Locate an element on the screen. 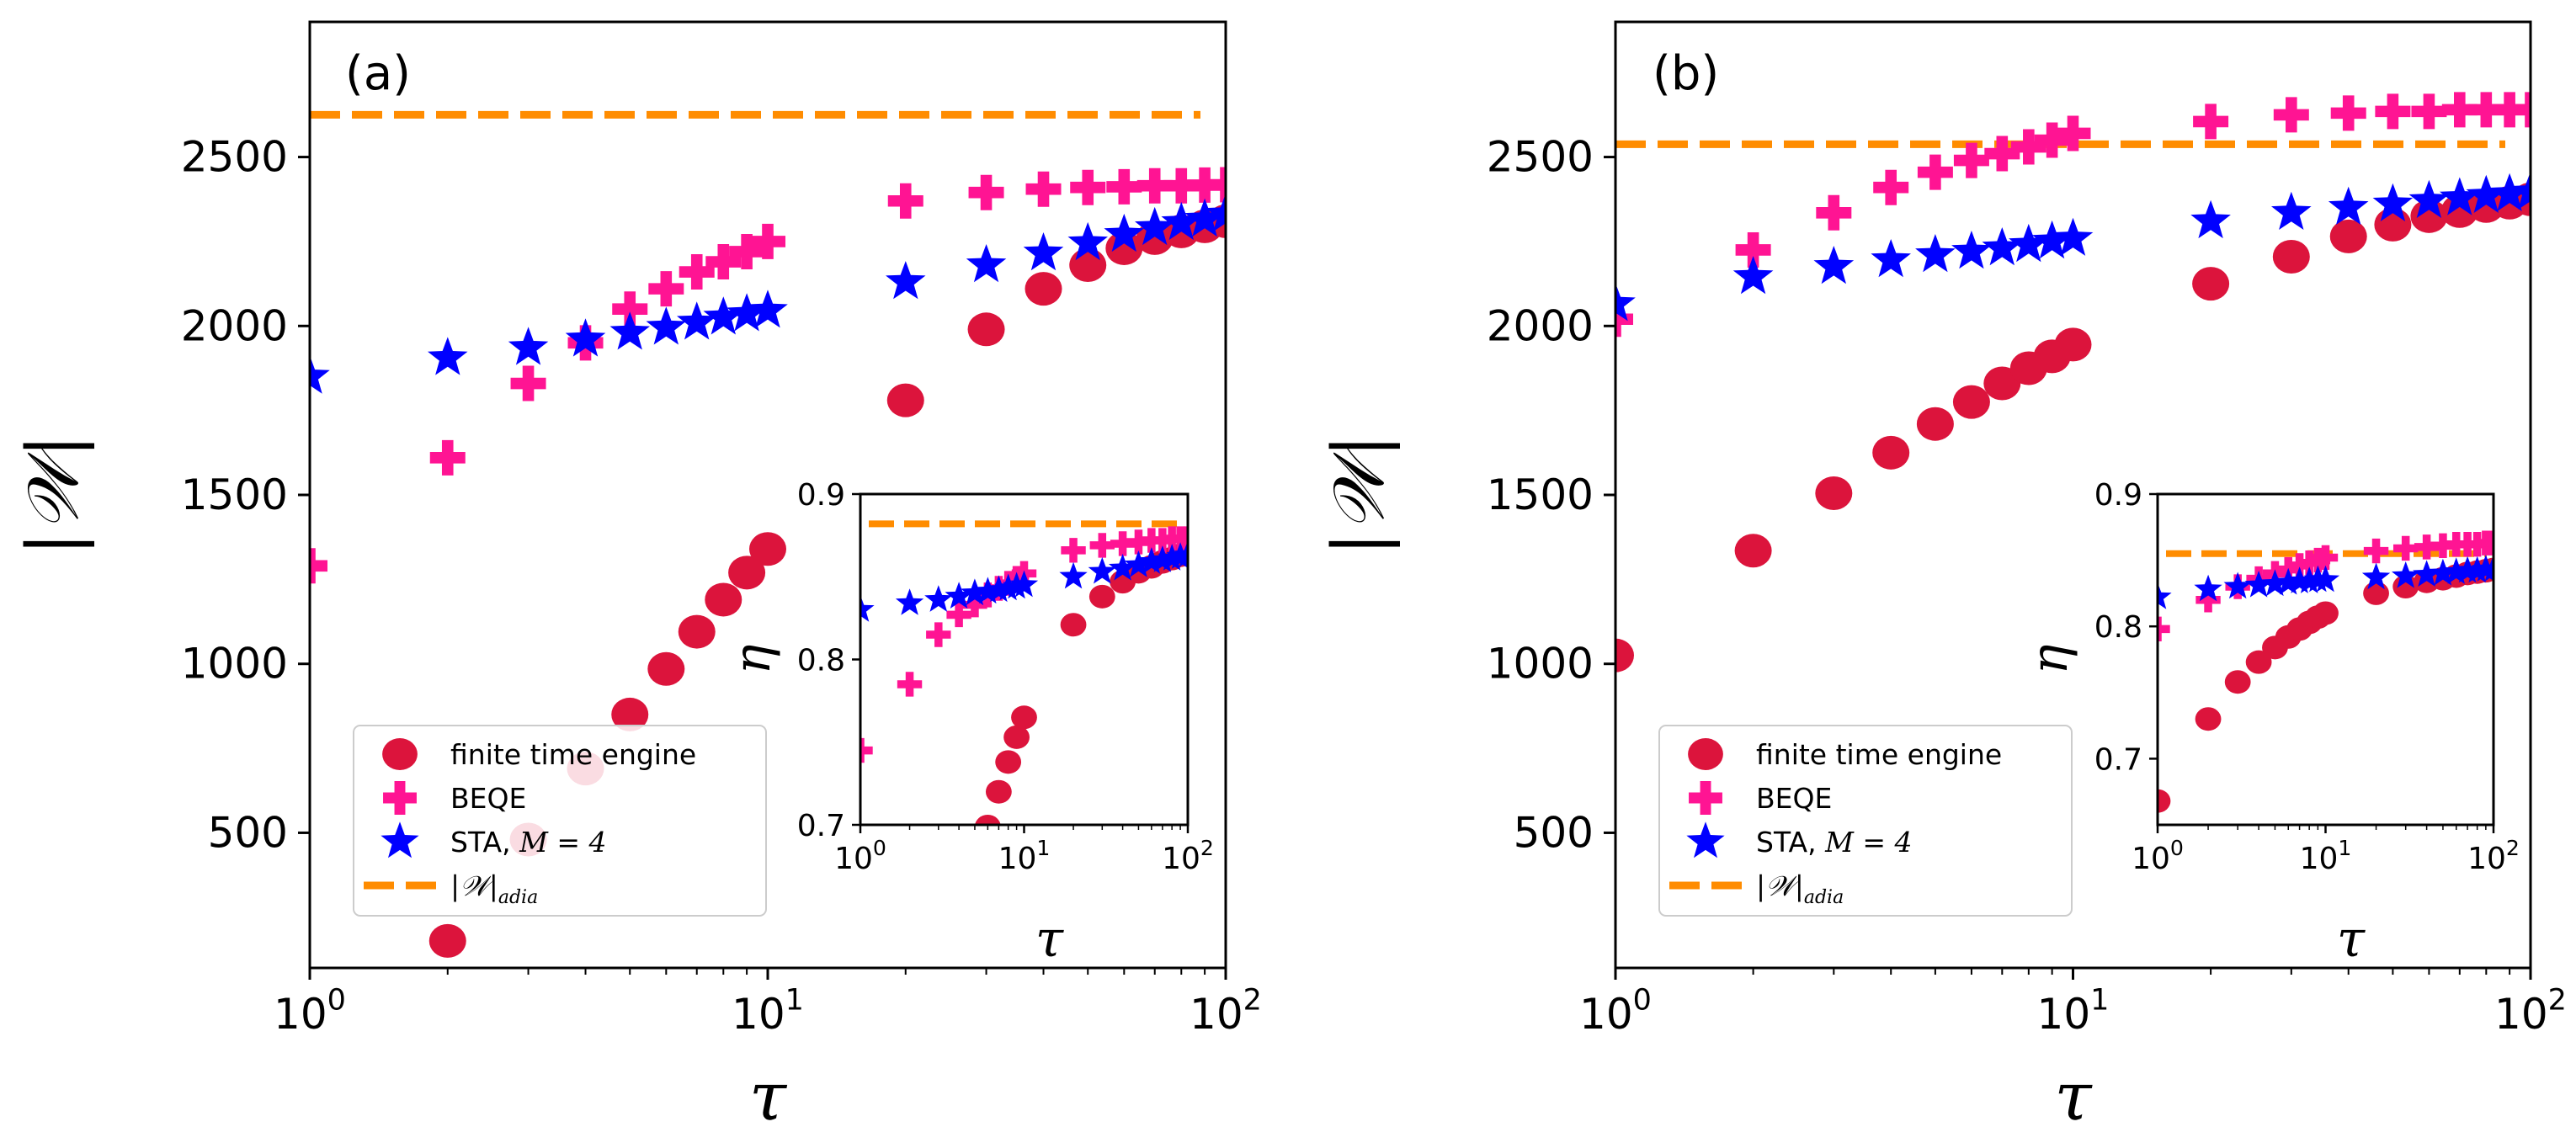 This screenshot has width=2576, height=1143. legend-beqe-swatch is located at coordinates (1706, 798).